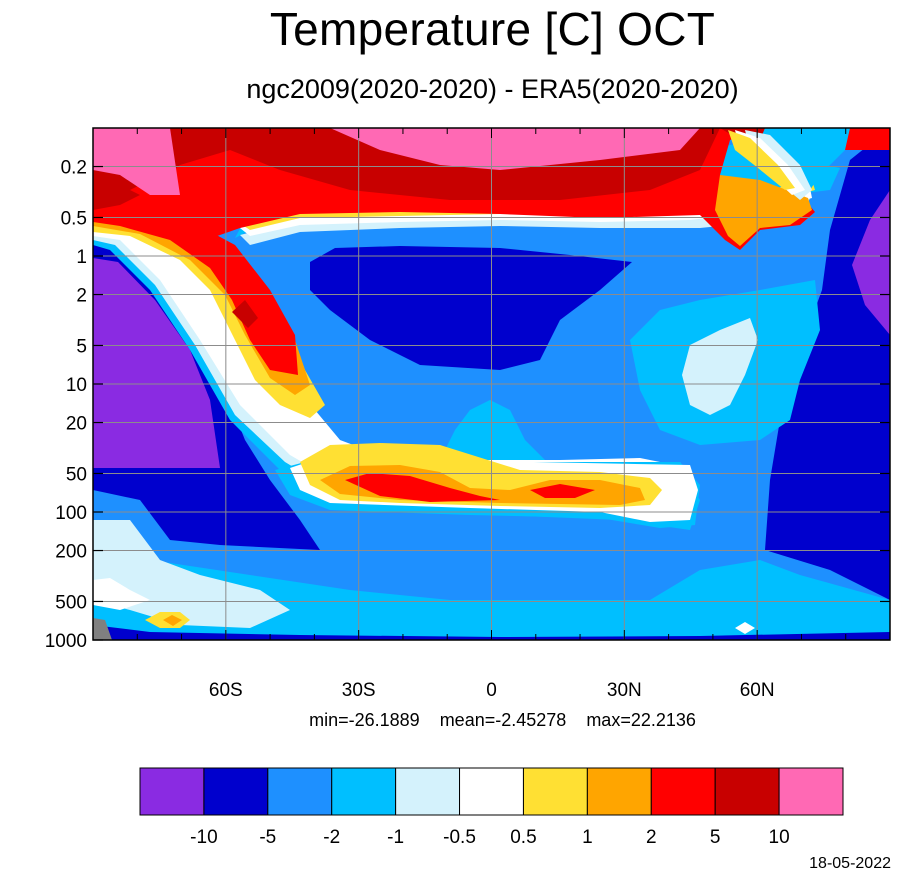  What do you see at coordinates (491, 690) in the screenshot?
I see `x-tick-label: 0` at bounding box center [491, 690].